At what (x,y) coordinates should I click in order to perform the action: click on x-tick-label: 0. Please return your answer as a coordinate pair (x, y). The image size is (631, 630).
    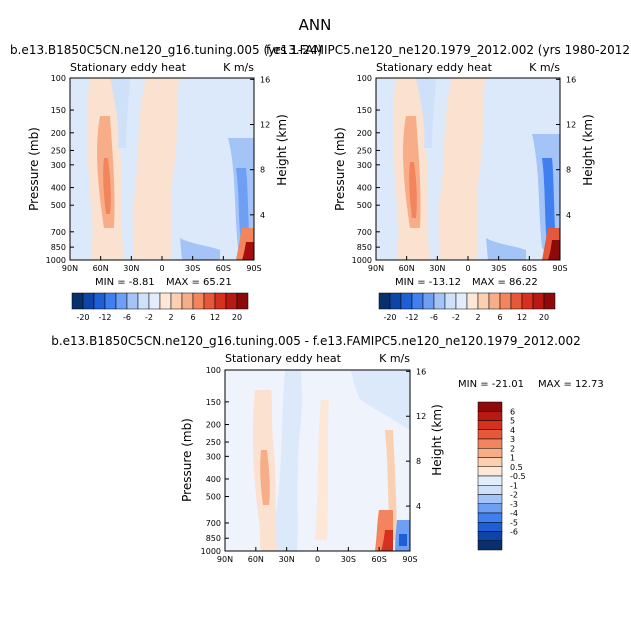
    Looking at the image, I should click on (161, 268).